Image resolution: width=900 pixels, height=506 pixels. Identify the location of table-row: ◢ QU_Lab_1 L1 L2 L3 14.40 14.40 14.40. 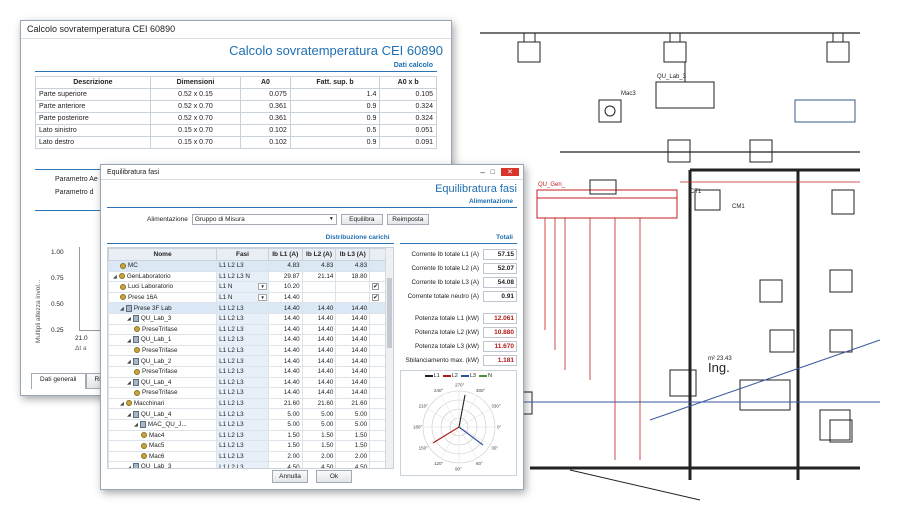
(246, 340).